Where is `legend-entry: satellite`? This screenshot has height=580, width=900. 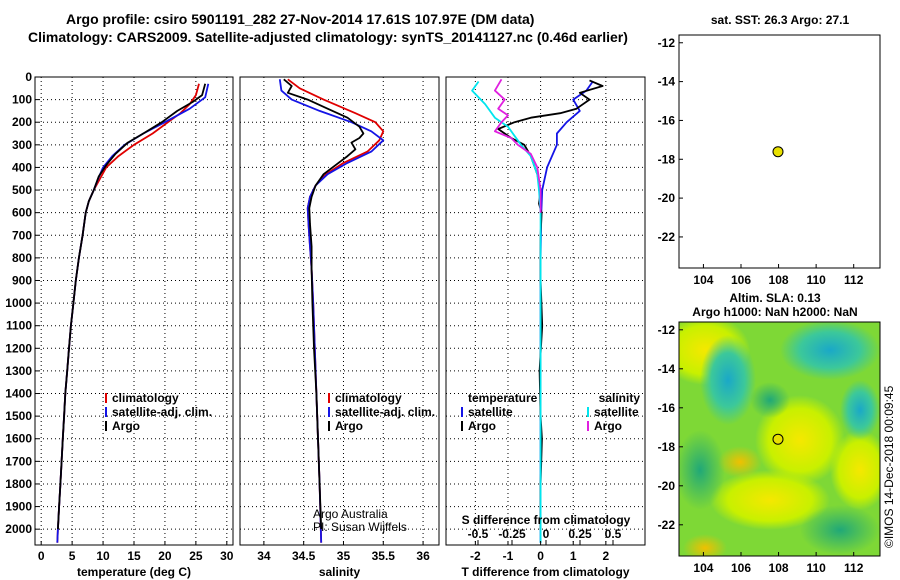 legend-entry: satellite is located at coordinates (490, 412).